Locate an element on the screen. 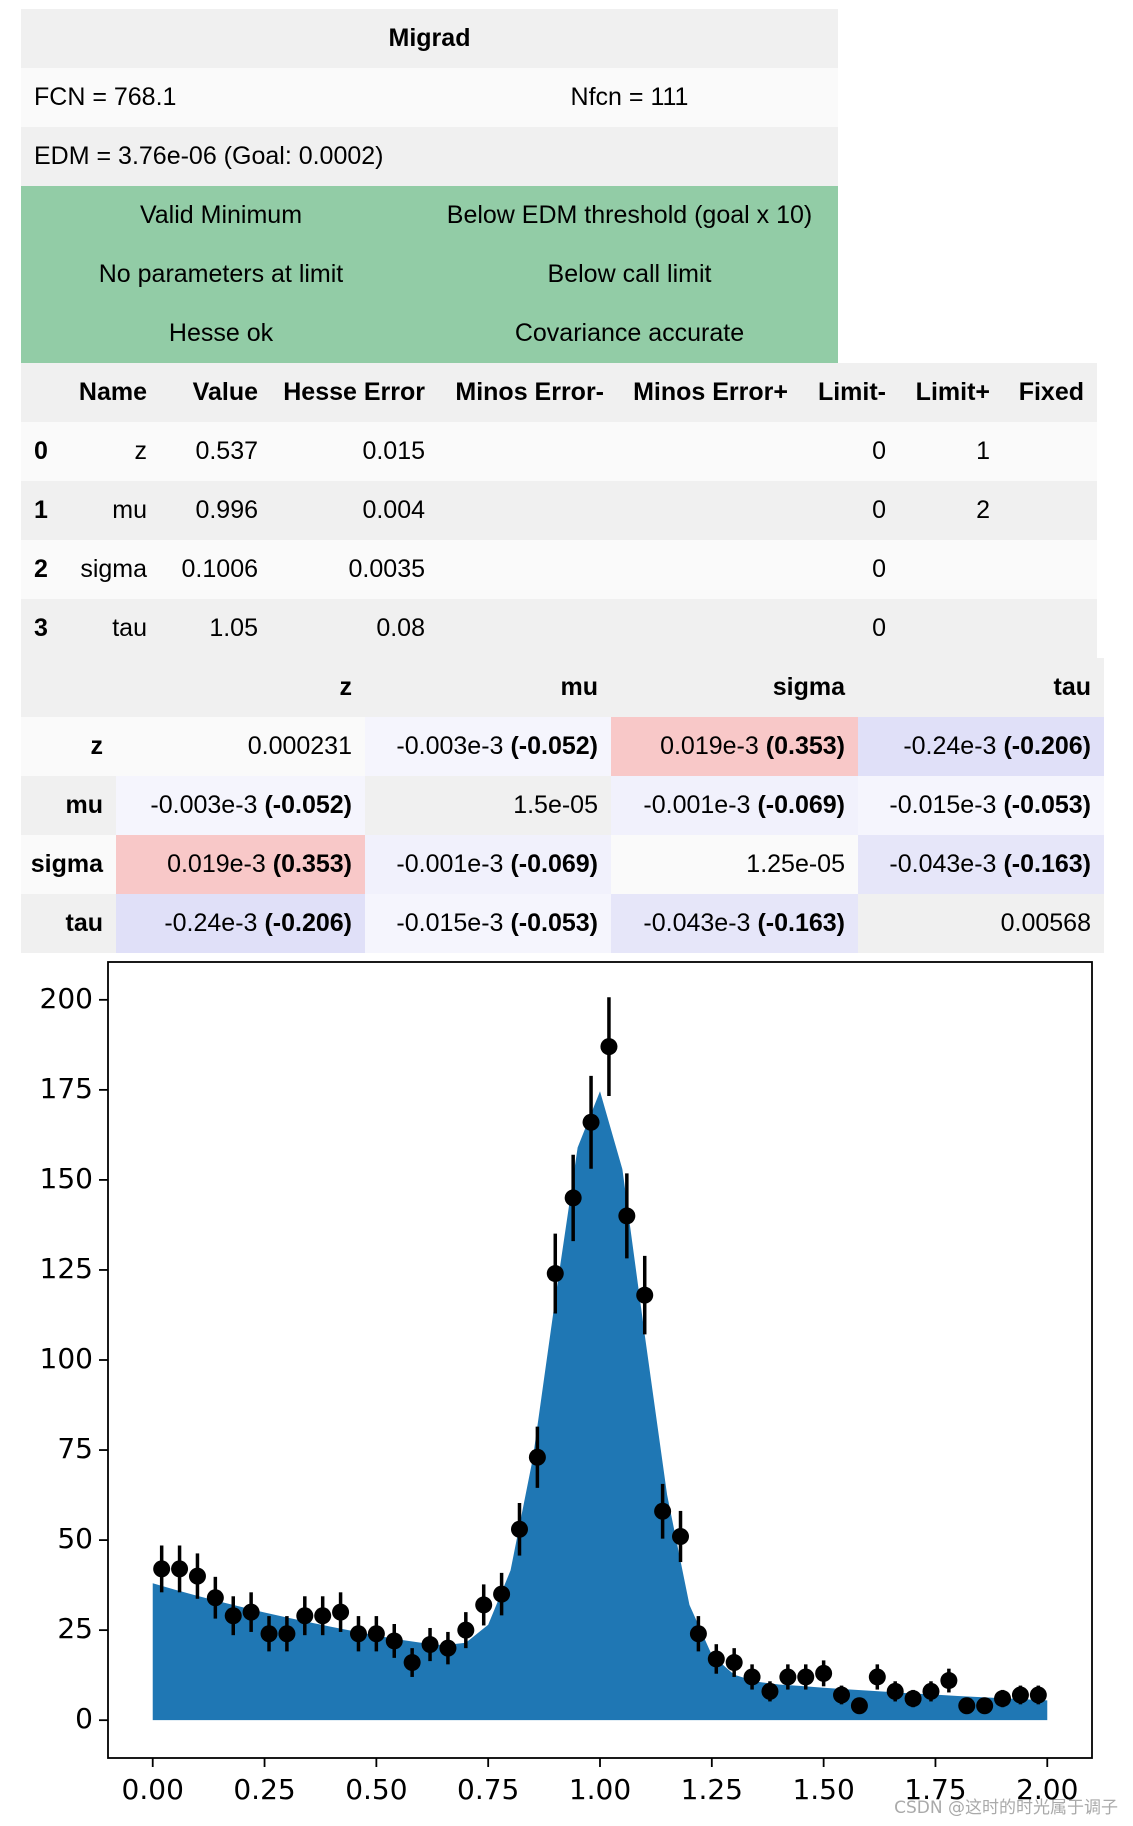  param-cell: 1.05 is located at coordinates (215, 628).